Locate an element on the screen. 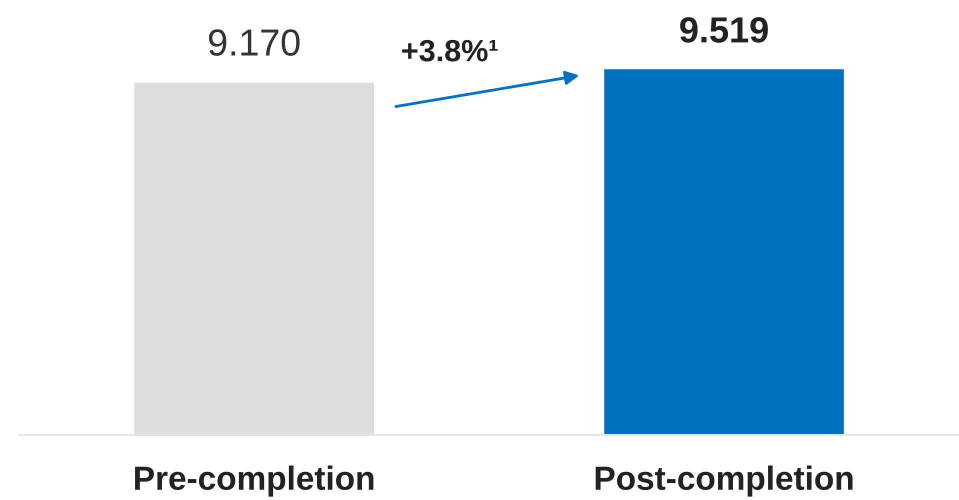  x-tick-label: Pre-completion is located at coordinates (254, 481).